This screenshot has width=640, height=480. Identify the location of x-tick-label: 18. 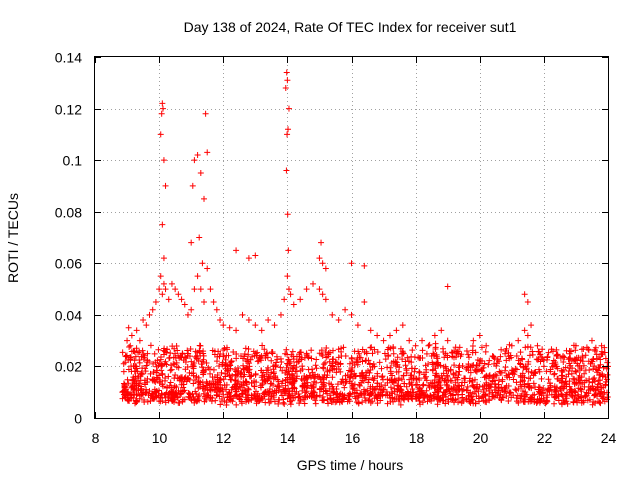
(417, 438).